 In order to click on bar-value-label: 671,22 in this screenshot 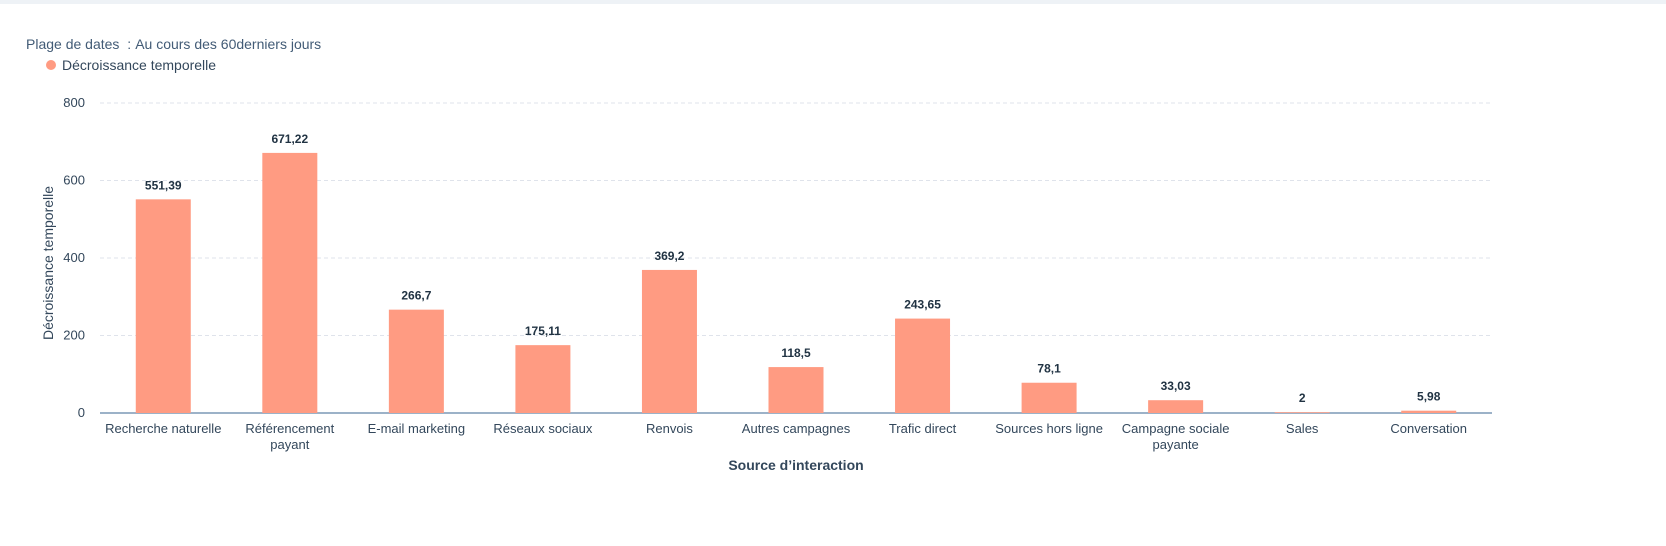, I will do `click(289, 139)`.